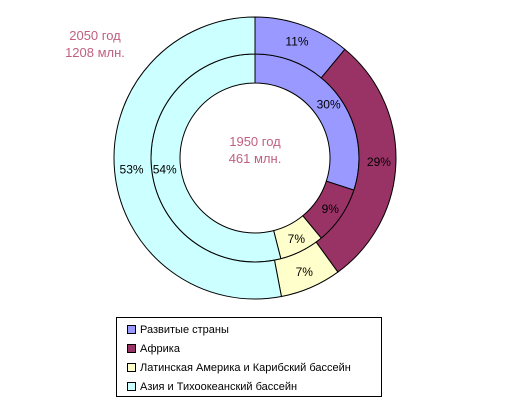  Describe the element at coordinates (165, 169) in the screenshot. I see `inner-slice-label-asia-pacific: 54%` at that location.